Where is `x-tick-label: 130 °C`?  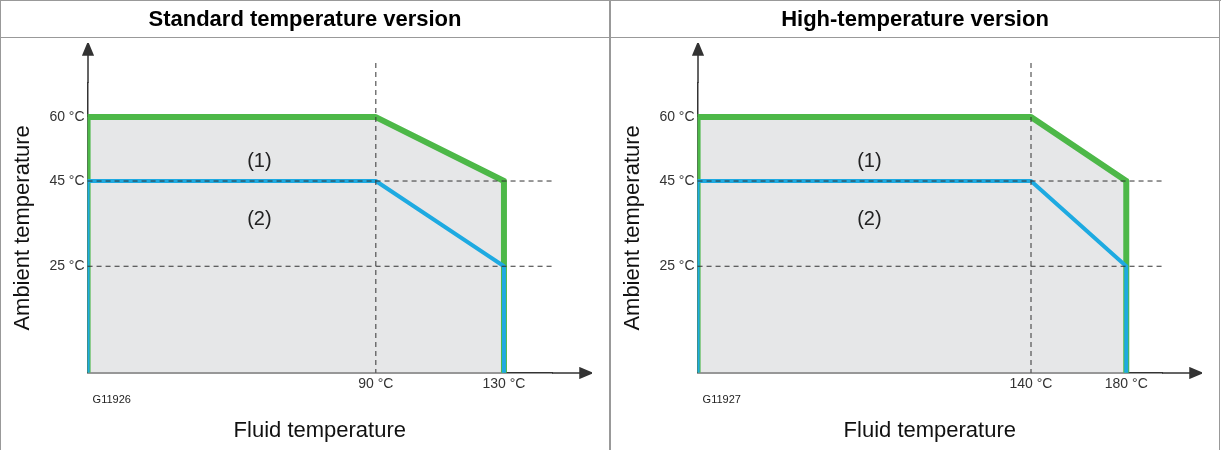 x-tick-label: 130 °C is located at coordinates (504, 383).